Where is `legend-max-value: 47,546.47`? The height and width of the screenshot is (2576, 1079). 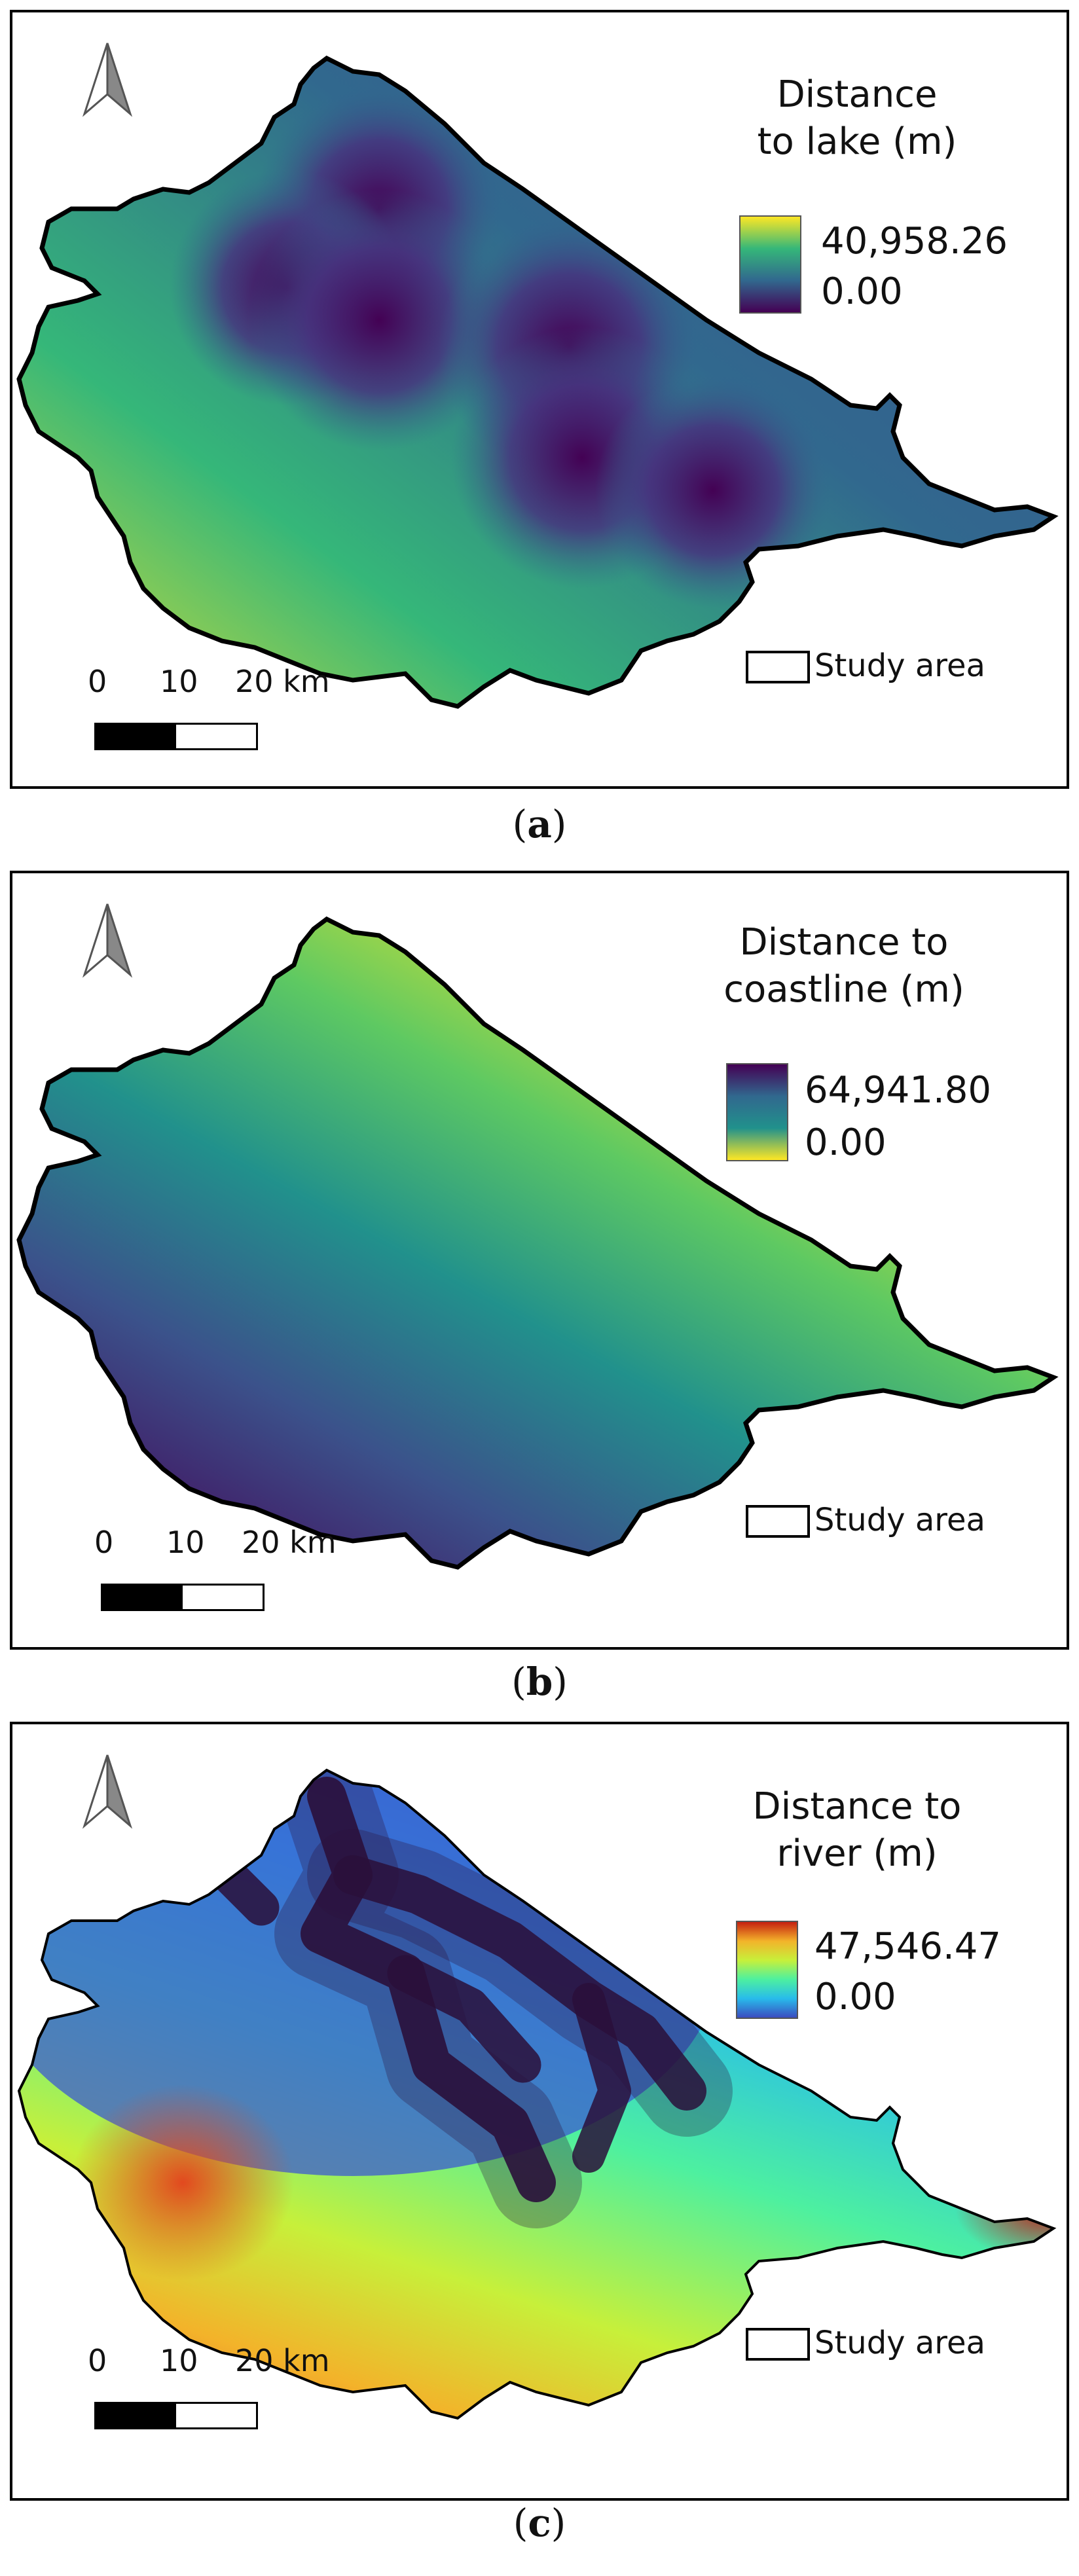 legend-max-value: 47,546.47 is located at coordinates (908, 1946).